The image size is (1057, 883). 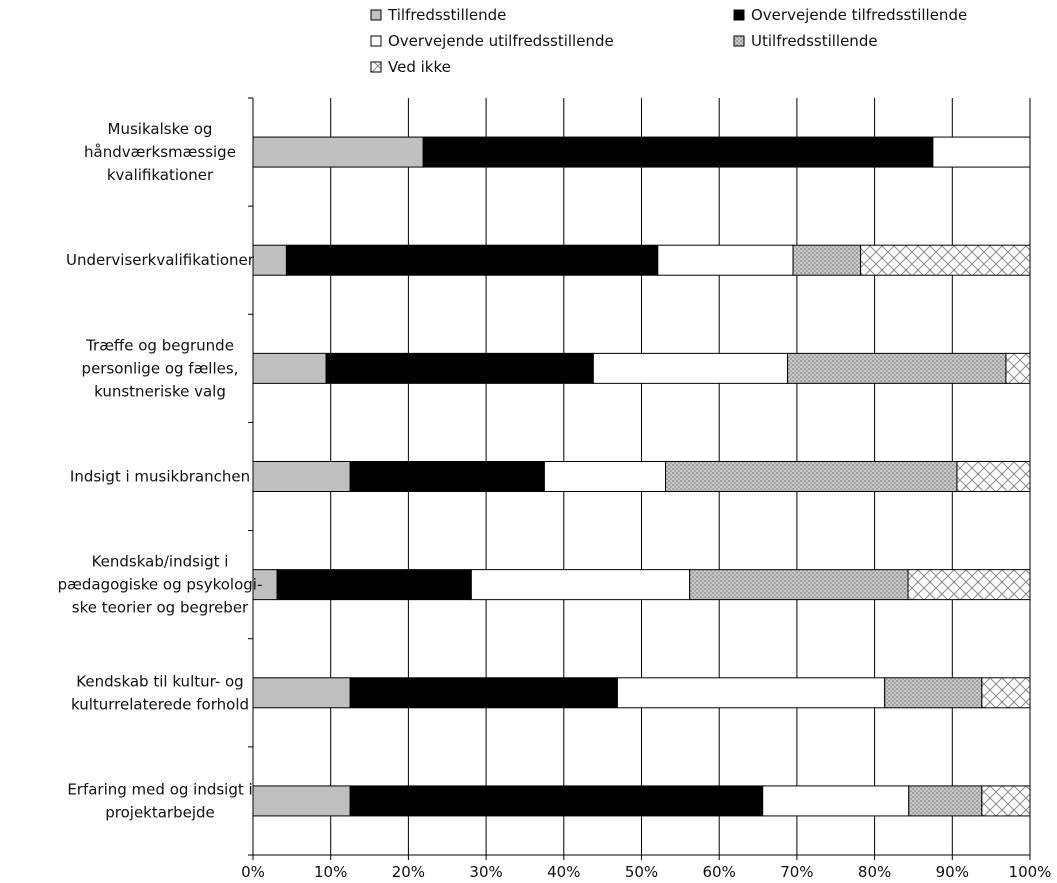 What do you see at coordinates (419, 67) in the screenshot?
I see `legend-label: Ved ikke` at bounding box center [419, 67].